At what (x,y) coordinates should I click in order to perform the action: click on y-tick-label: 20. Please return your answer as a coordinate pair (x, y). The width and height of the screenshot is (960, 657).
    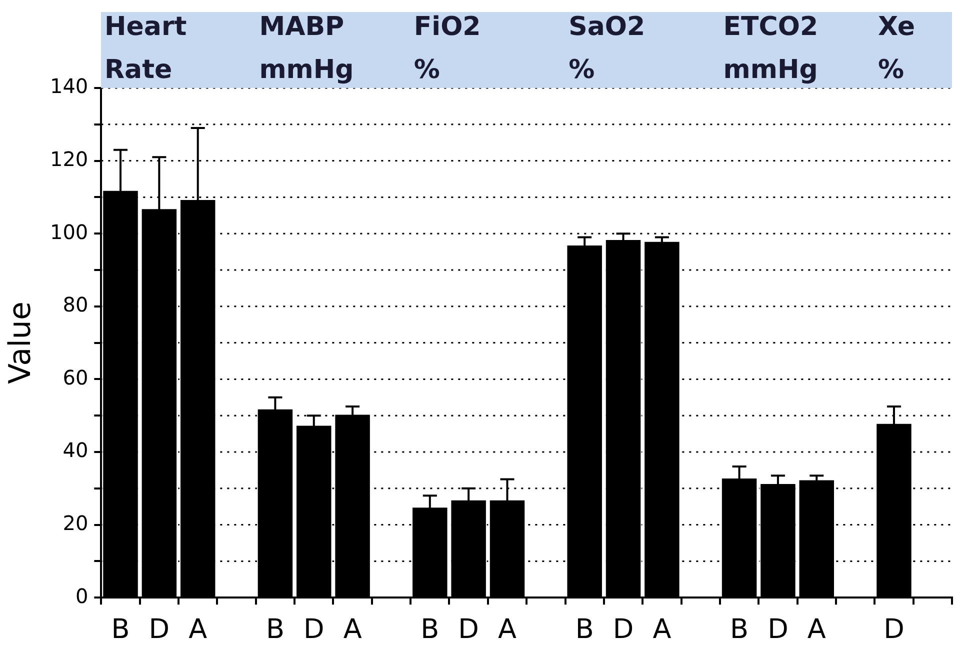
    Looking at the image, I should click on (75, 523).